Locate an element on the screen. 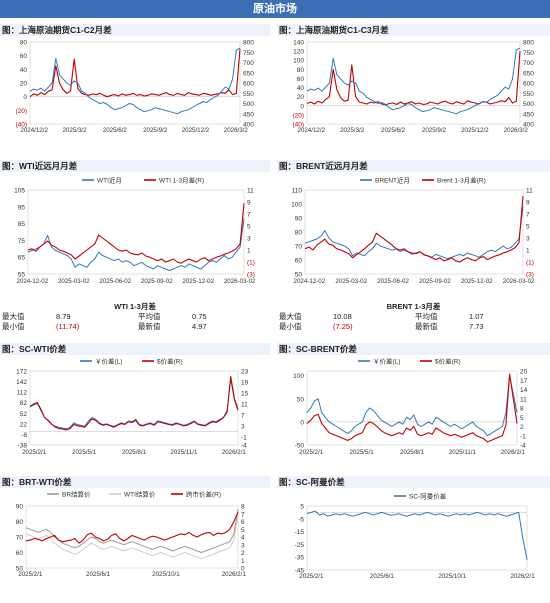 The width and height of the screenshot is (550, 603). panel-title-sc-c1c2: 图：上海原油期货C1-C2月差 is located at coordinates (135, 30).